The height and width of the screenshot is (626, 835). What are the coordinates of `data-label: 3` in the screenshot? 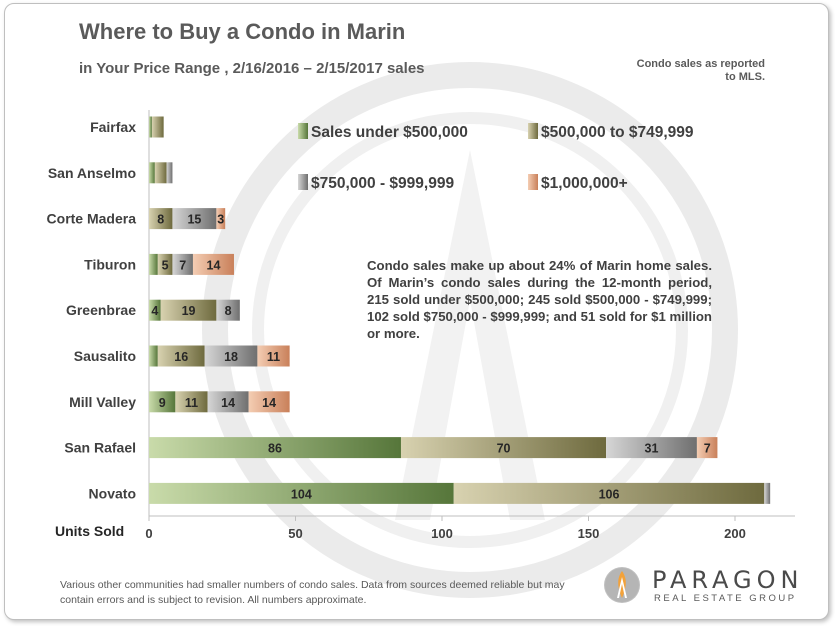 It's located at (220, 220).